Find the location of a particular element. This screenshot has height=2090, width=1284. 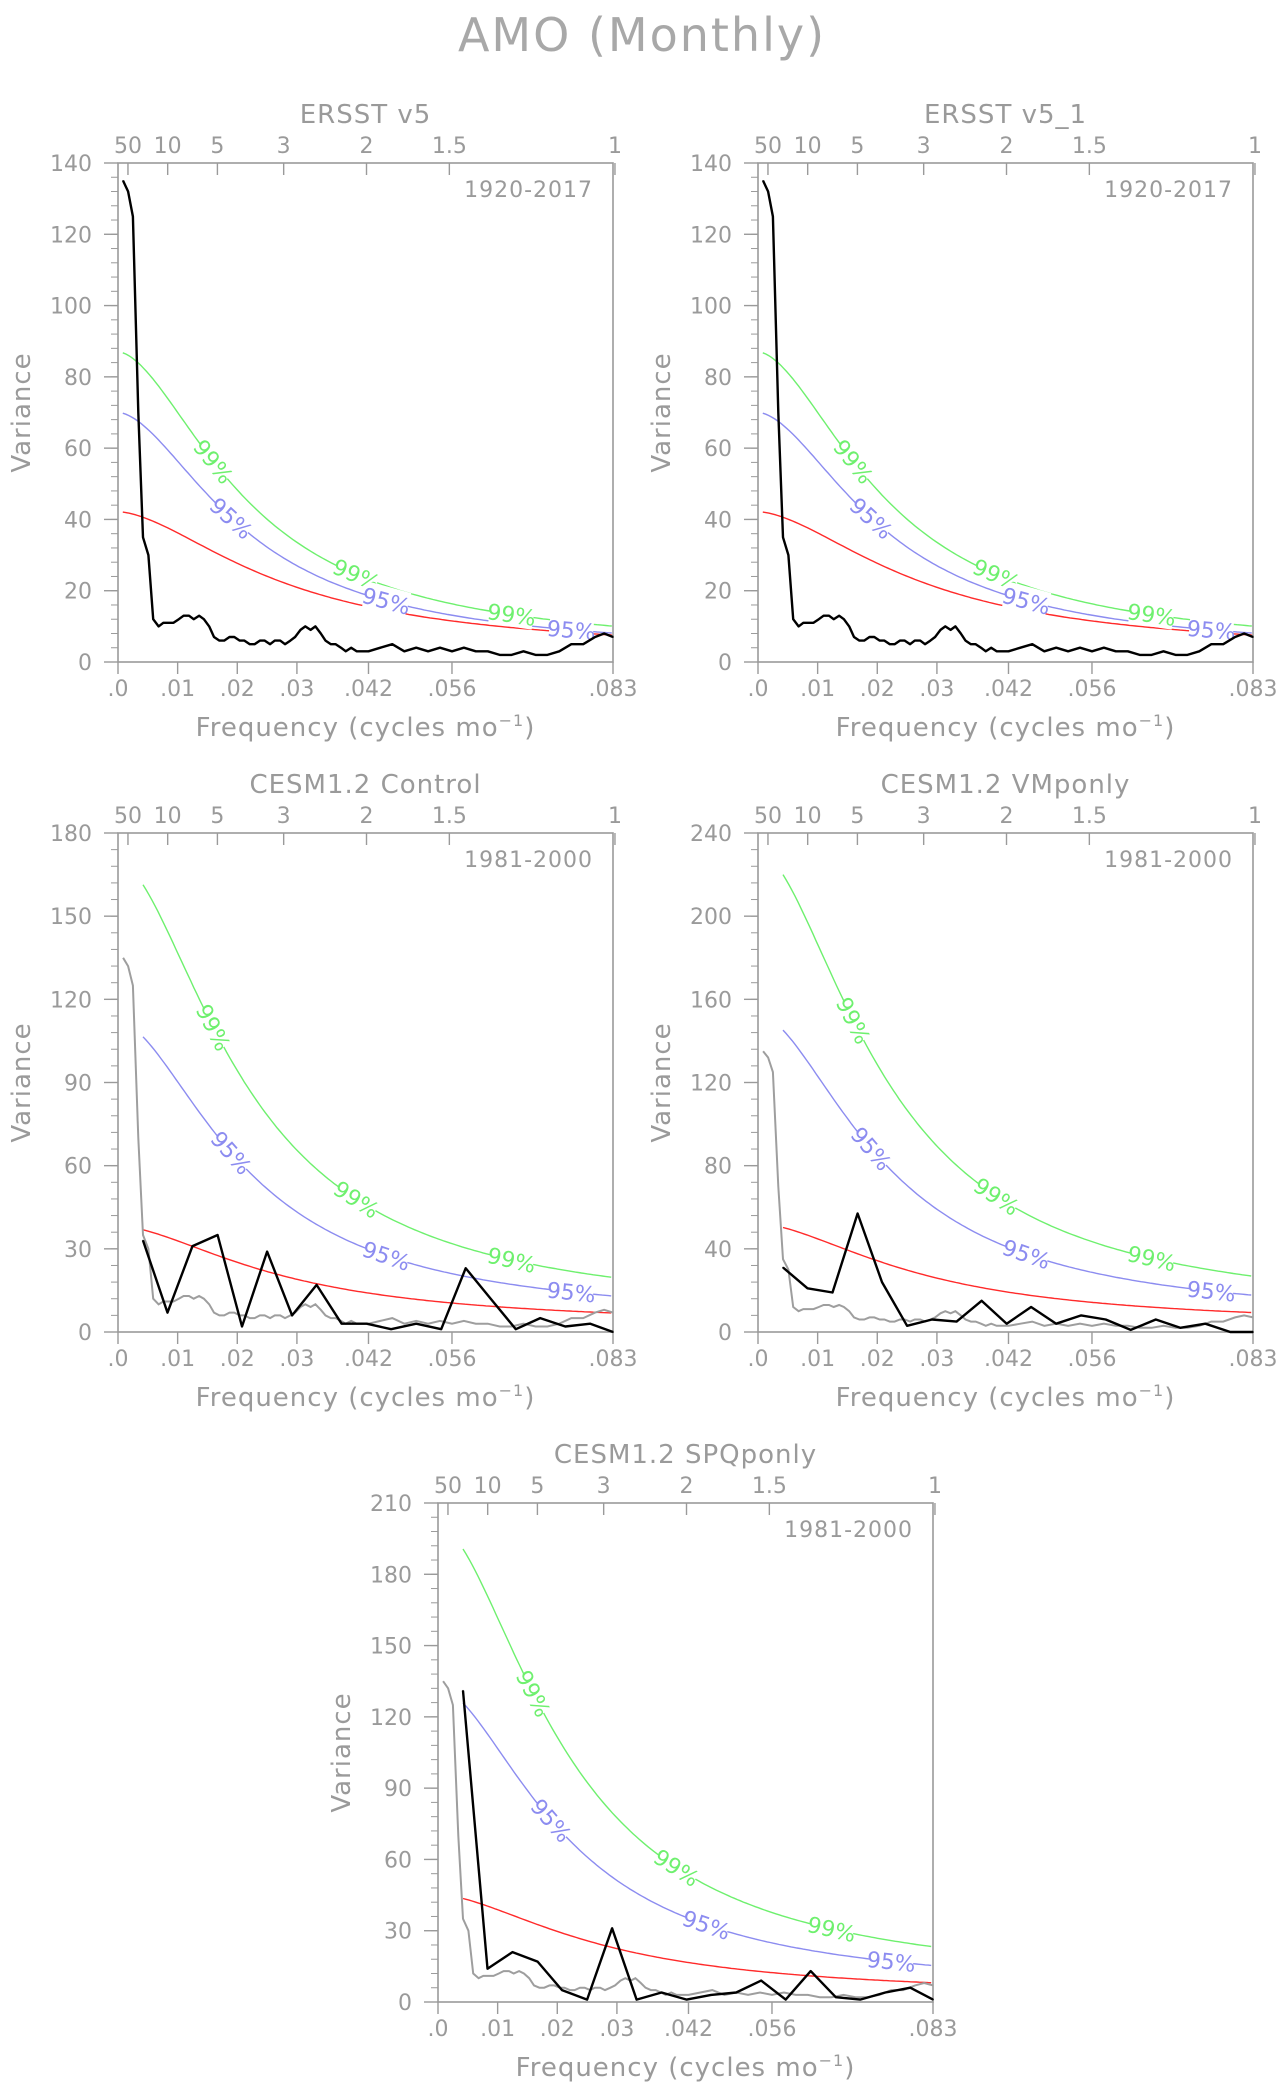

y-tick-label: 20 is located at coordinates (78, 592).